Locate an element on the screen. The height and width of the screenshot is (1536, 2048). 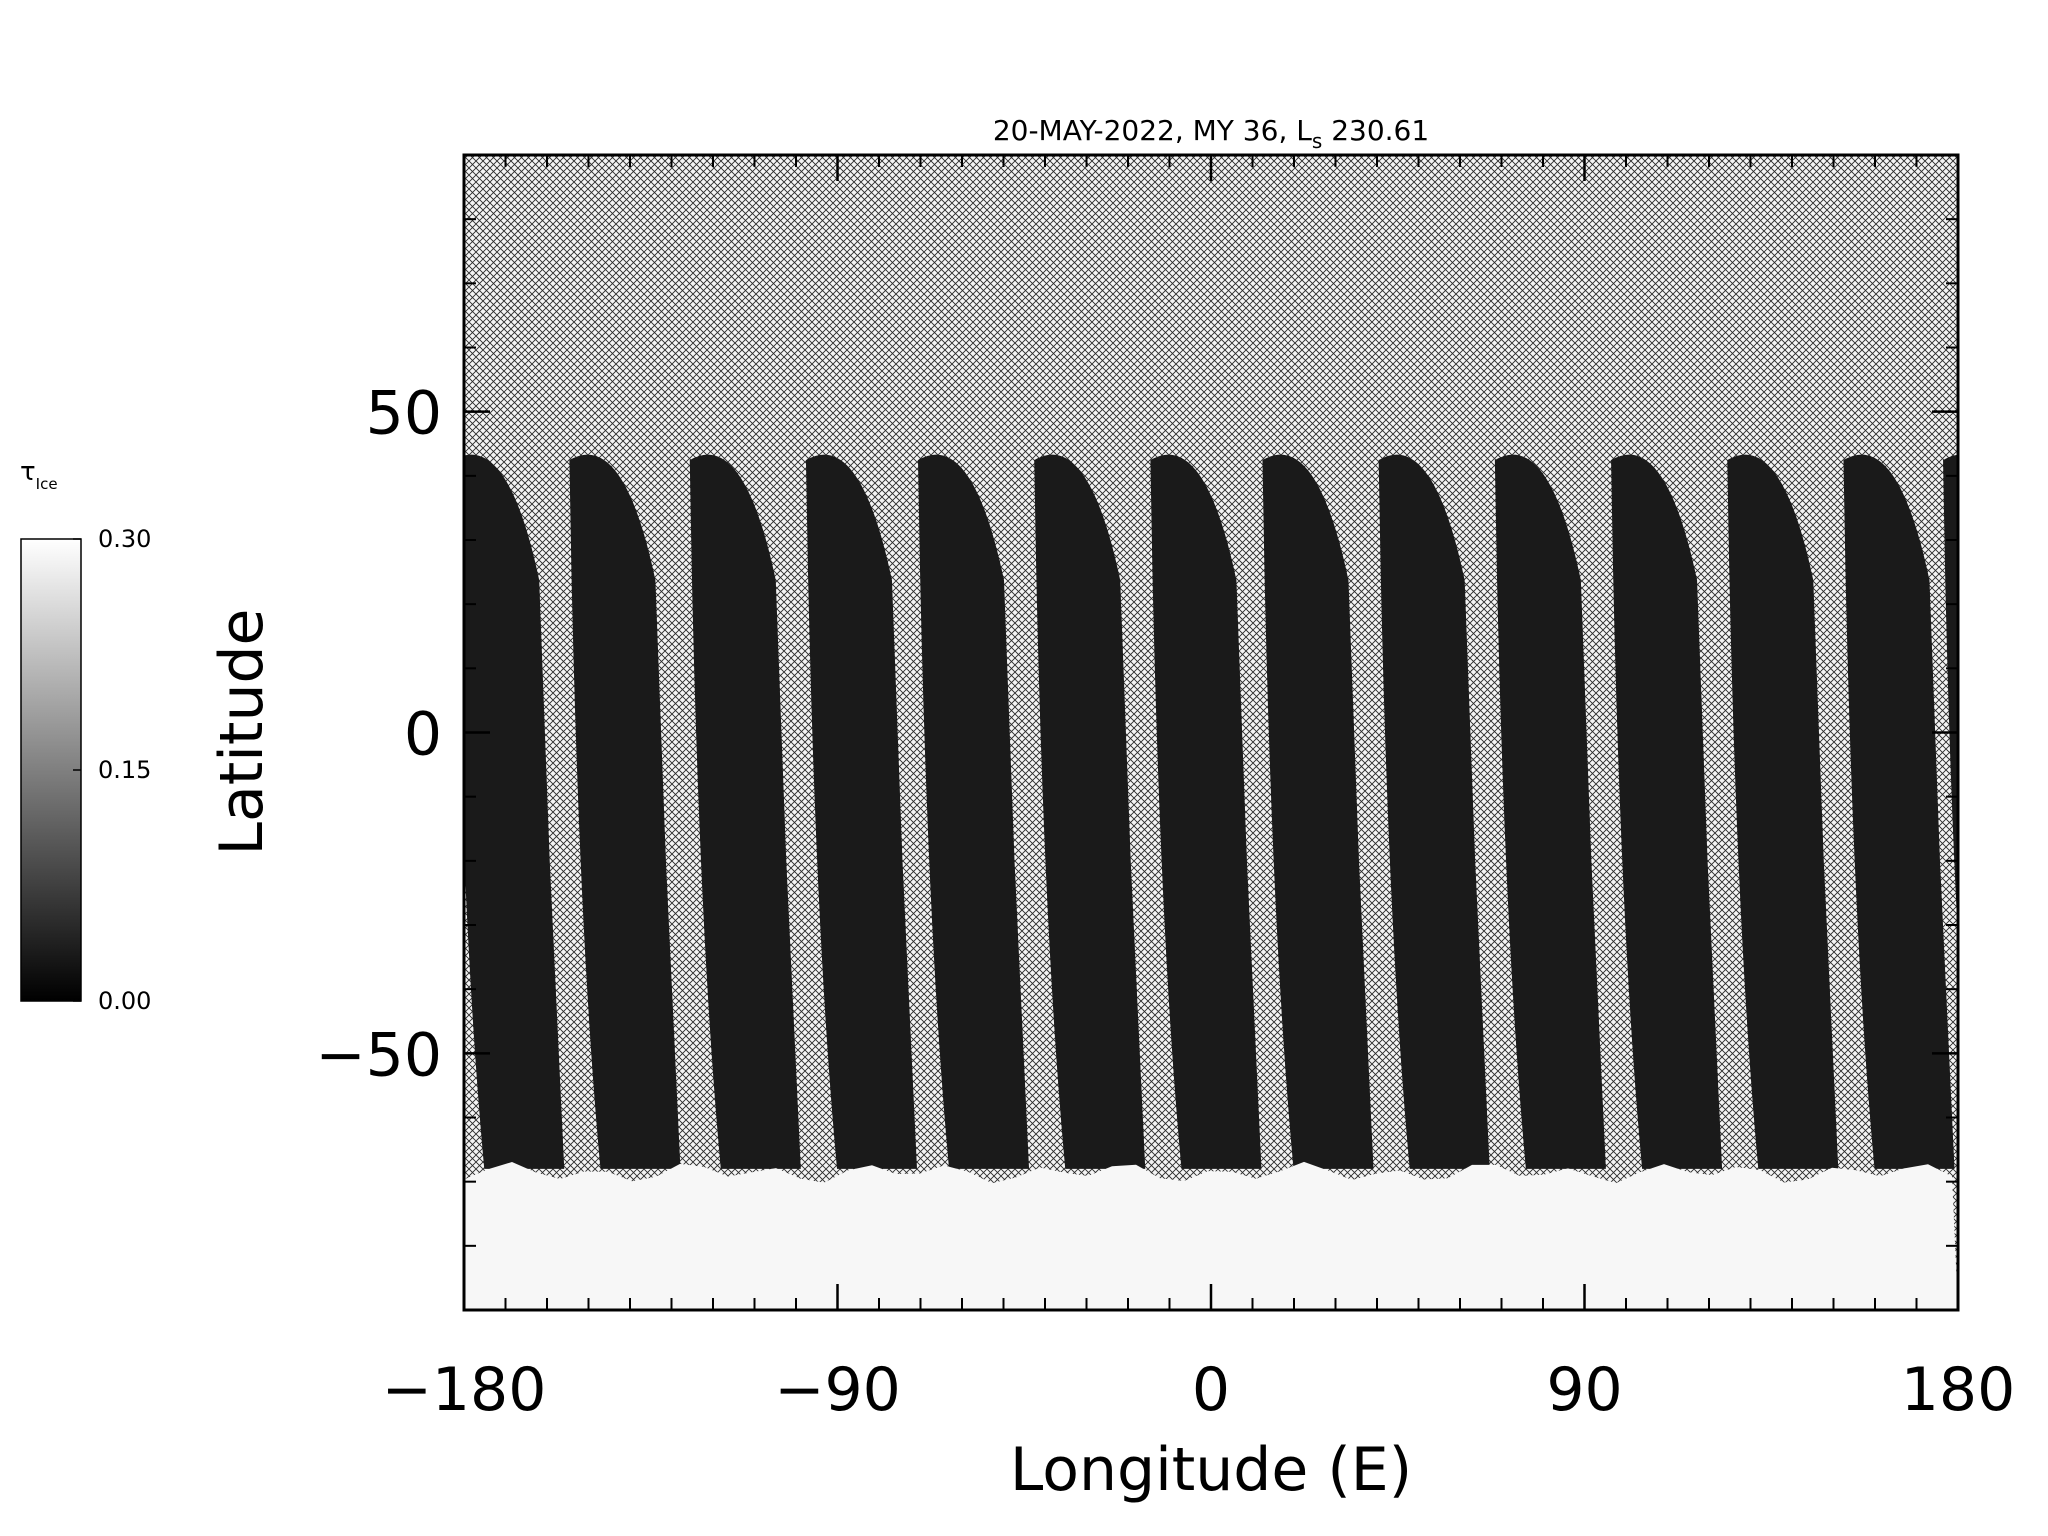
polar-ice-region is located at coordinates (1211, 1235).